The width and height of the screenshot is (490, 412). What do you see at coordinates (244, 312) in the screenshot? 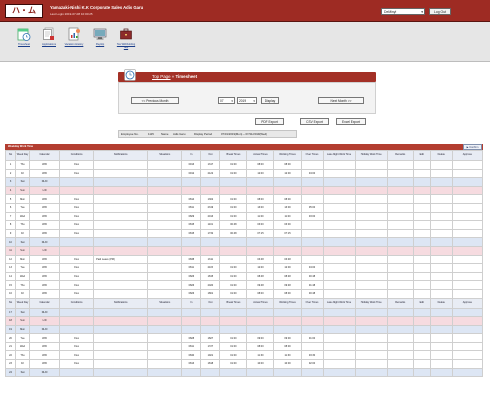
I see `table-row: 17 Sat DL/D` at bounding box center [244, 312].